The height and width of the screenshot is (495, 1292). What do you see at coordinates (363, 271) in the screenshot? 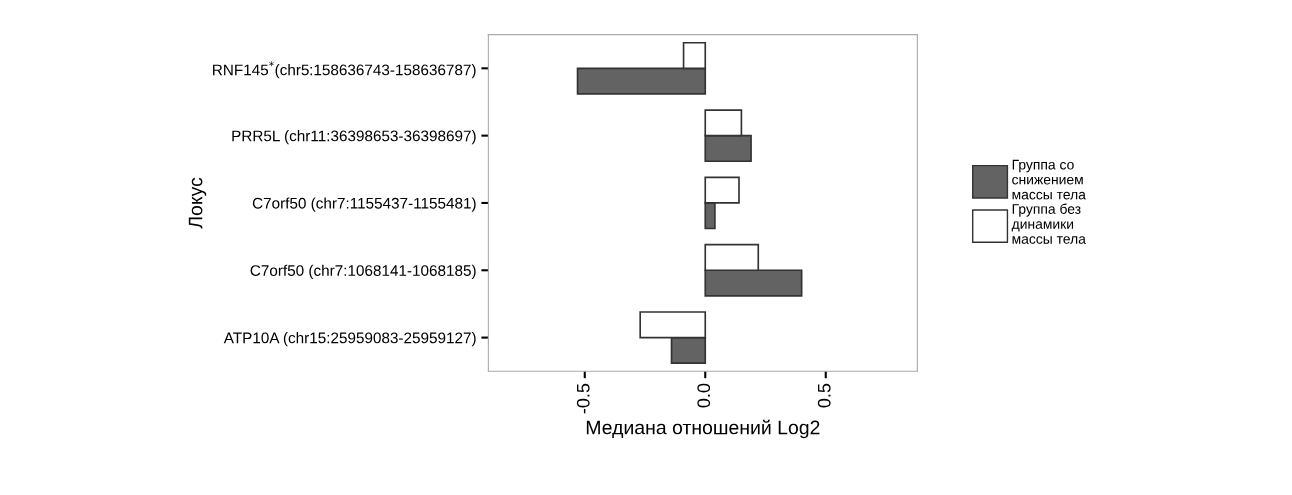
I see `y-tick-label: C7orf50 (chr7:1068141-1068185)` at bounding box center [363, 271].